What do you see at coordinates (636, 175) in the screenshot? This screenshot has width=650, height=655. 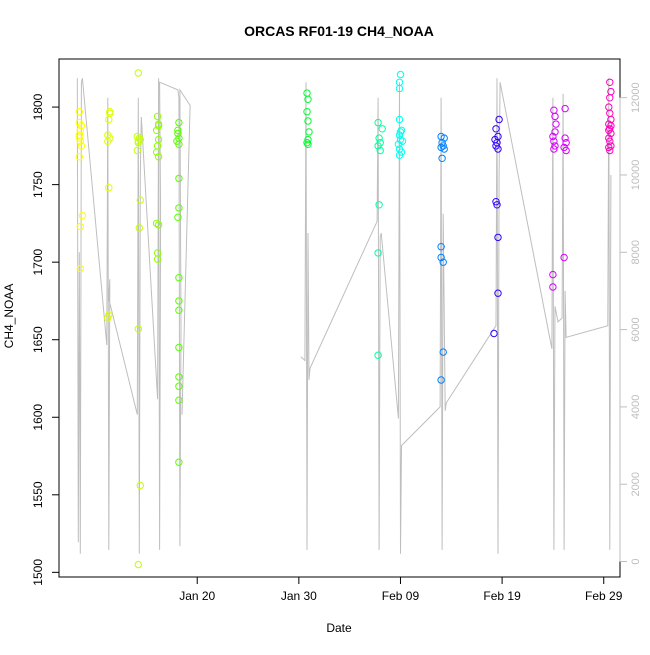 I see `right-tick-label: 10000` at bounding box center [636, 175].